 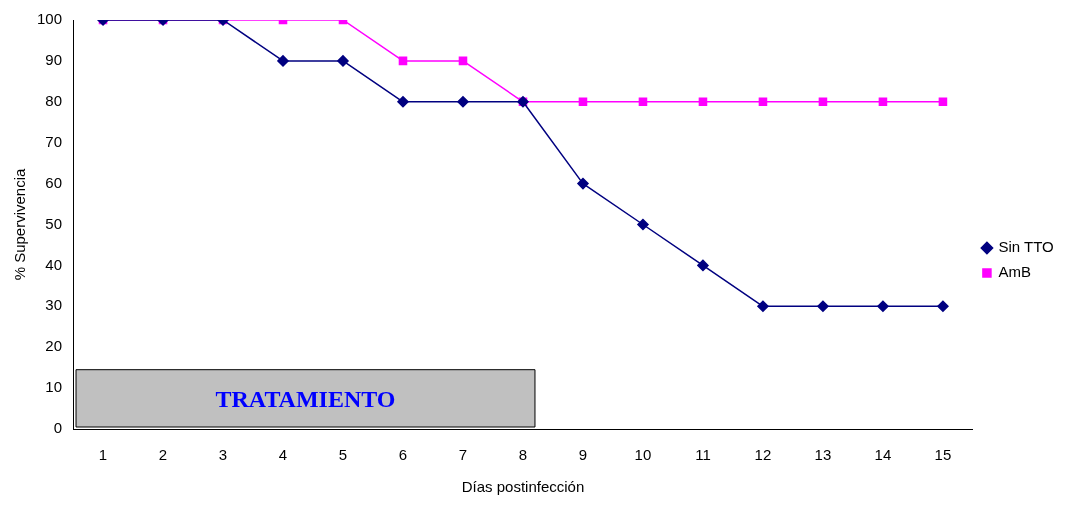 I want to click on y-tick-label: 0, so click(x=58, y=428).